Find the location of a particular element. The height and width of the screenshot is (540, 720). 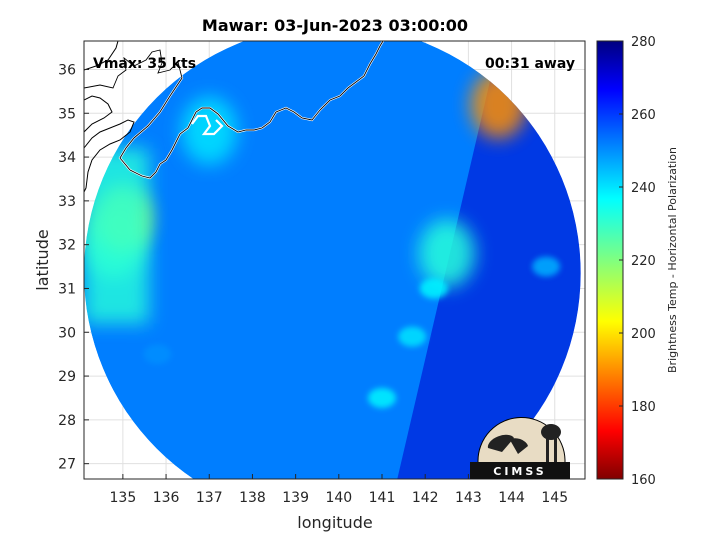

colorbar-ticks: 160 180 200 220 240 260 280 is located at coordinates (637, 261).